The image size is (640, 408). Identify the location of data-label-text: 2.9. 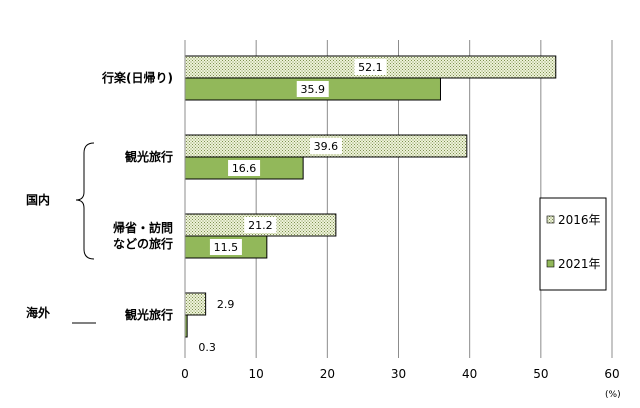
(226, 304).